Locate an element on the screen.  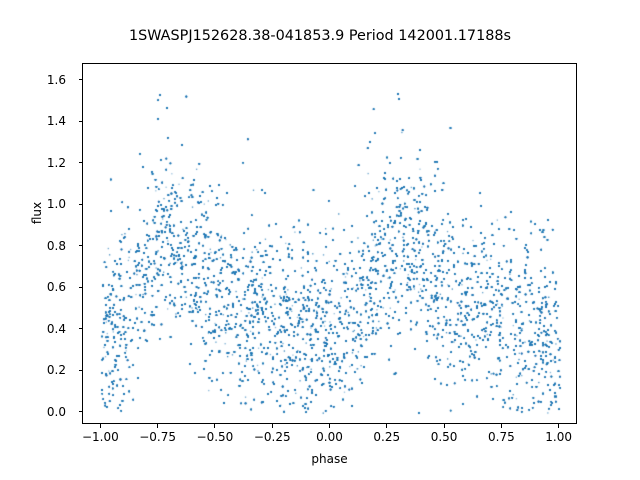
x-tick-label: 1.00 is located at coordinates (559, 437).